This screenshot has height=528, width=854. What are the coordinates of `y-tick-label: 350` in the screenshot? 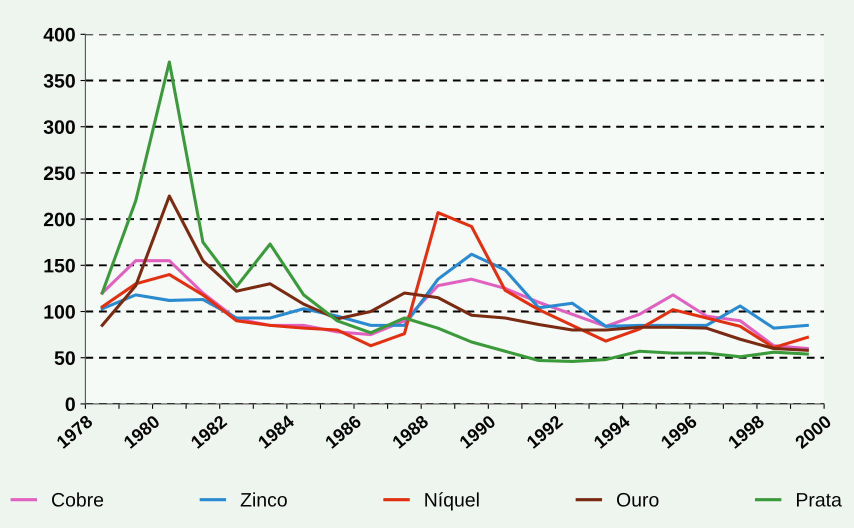 It's located at (59, 81).